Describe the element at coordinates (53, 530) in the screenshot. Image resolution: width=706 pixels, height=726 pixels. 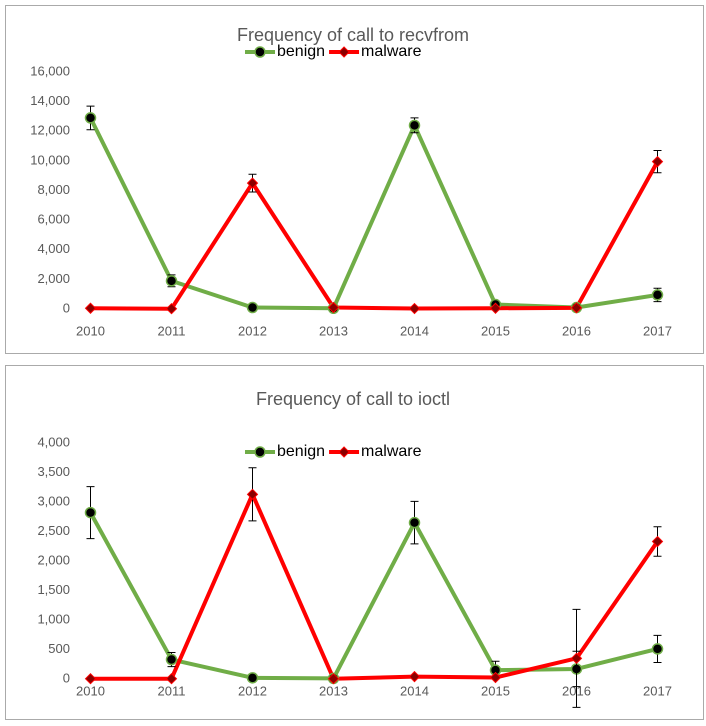
I see `y-tick-label: 2,500` at that location.